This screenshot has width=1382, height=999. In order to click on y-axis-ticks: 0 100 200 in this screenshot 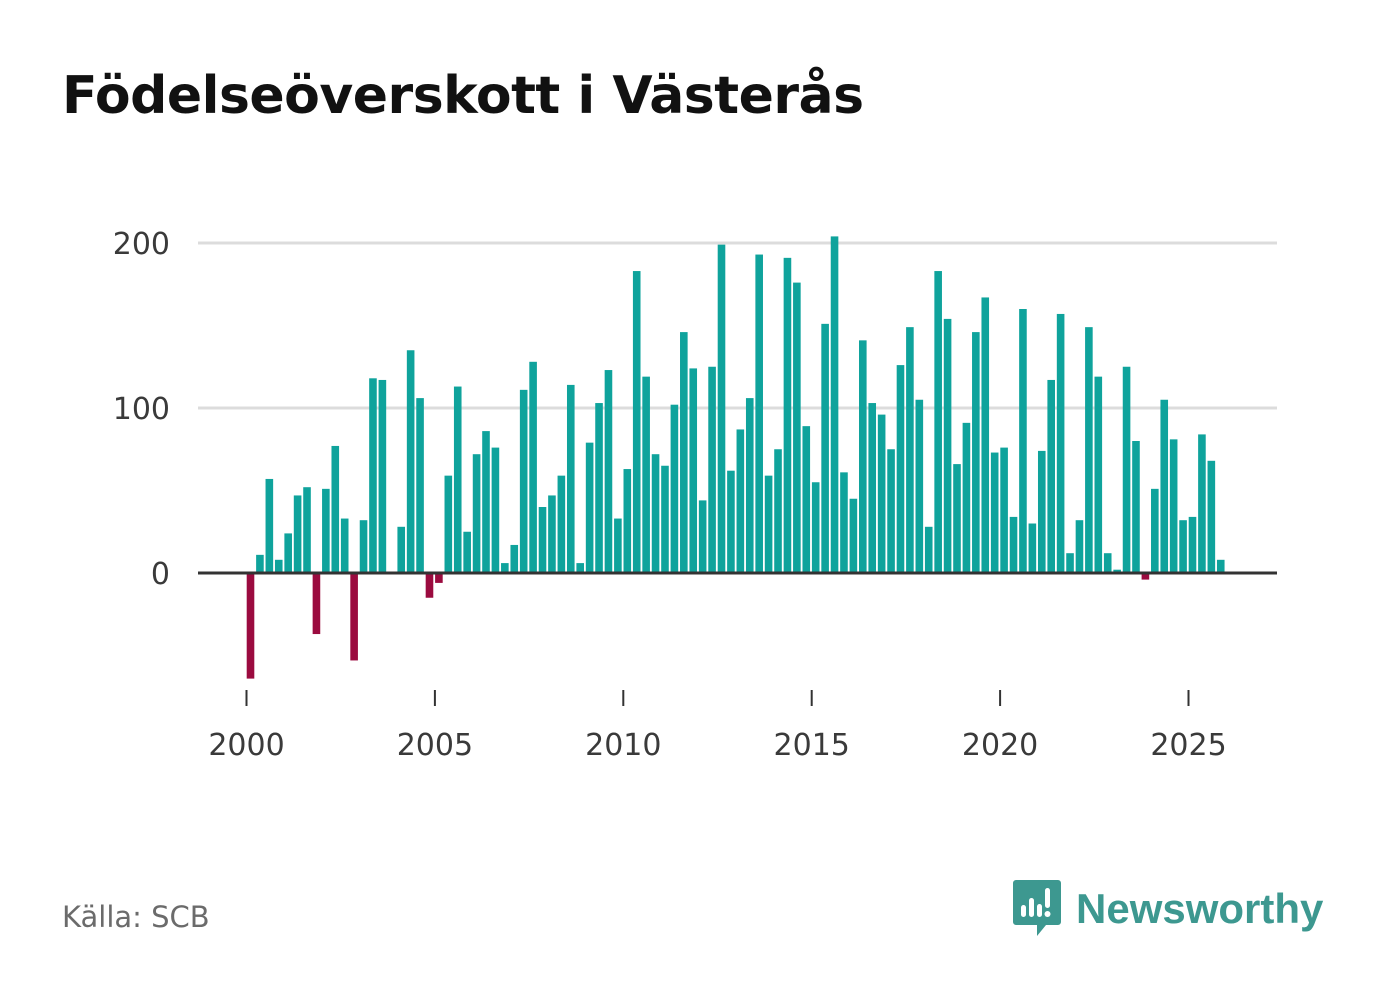, I will do `click(141, 409)`.